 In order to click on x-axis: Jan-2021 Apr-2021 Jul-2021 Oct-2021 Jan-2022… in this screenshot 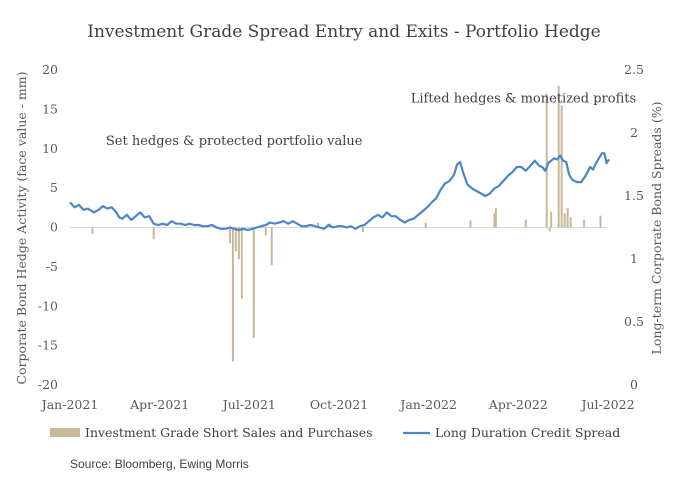, I will do `click(337, 404)`.